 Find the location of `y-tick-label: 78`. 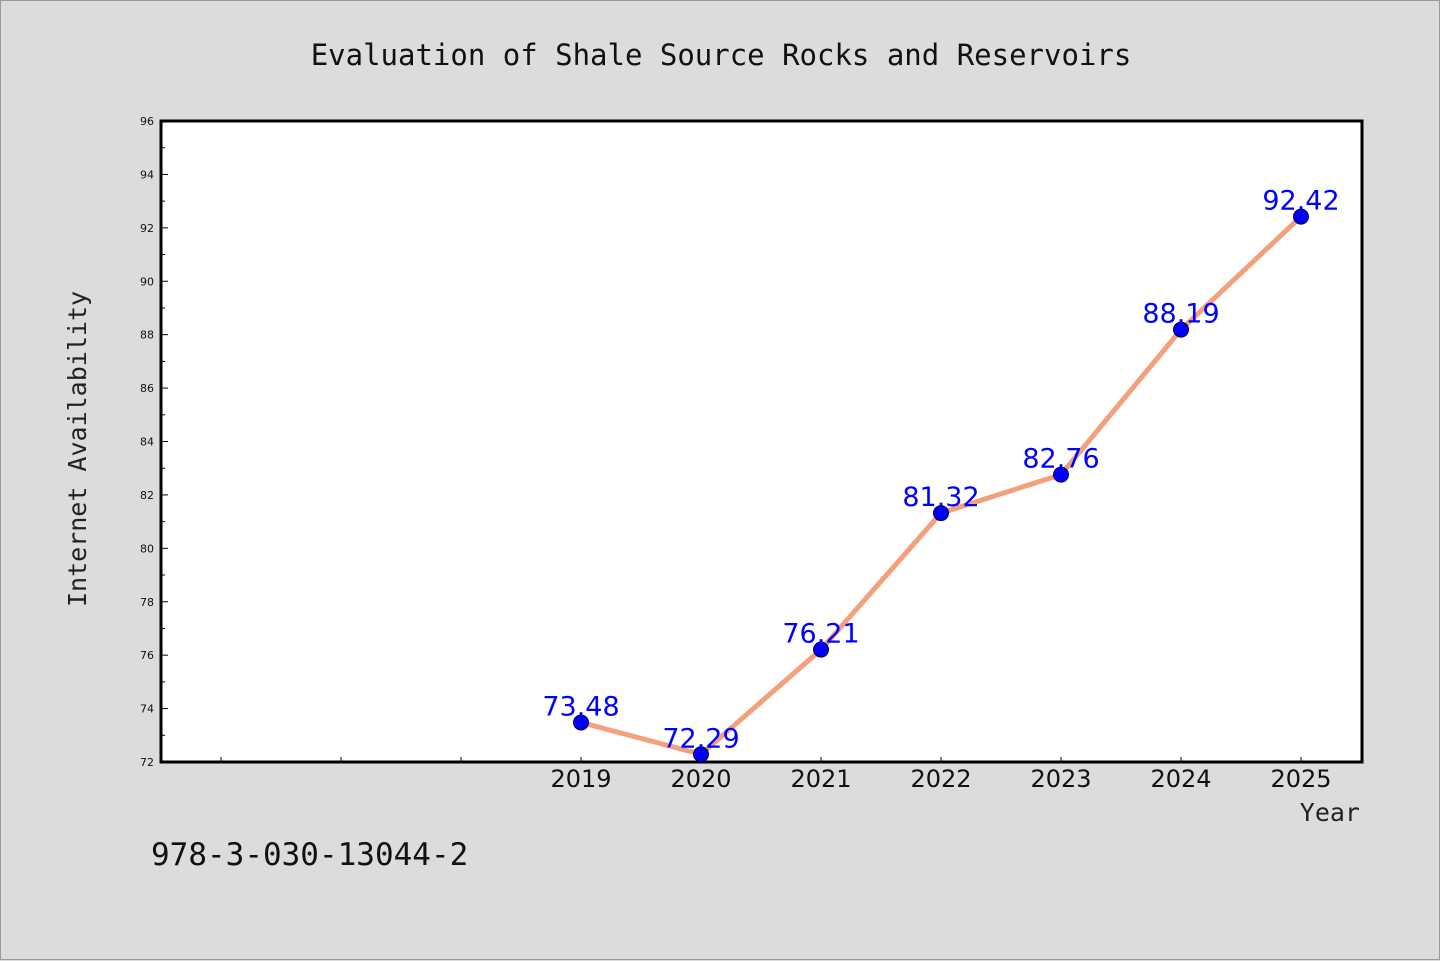

y-tick-label: 78 is located at coordinates (147, 602).